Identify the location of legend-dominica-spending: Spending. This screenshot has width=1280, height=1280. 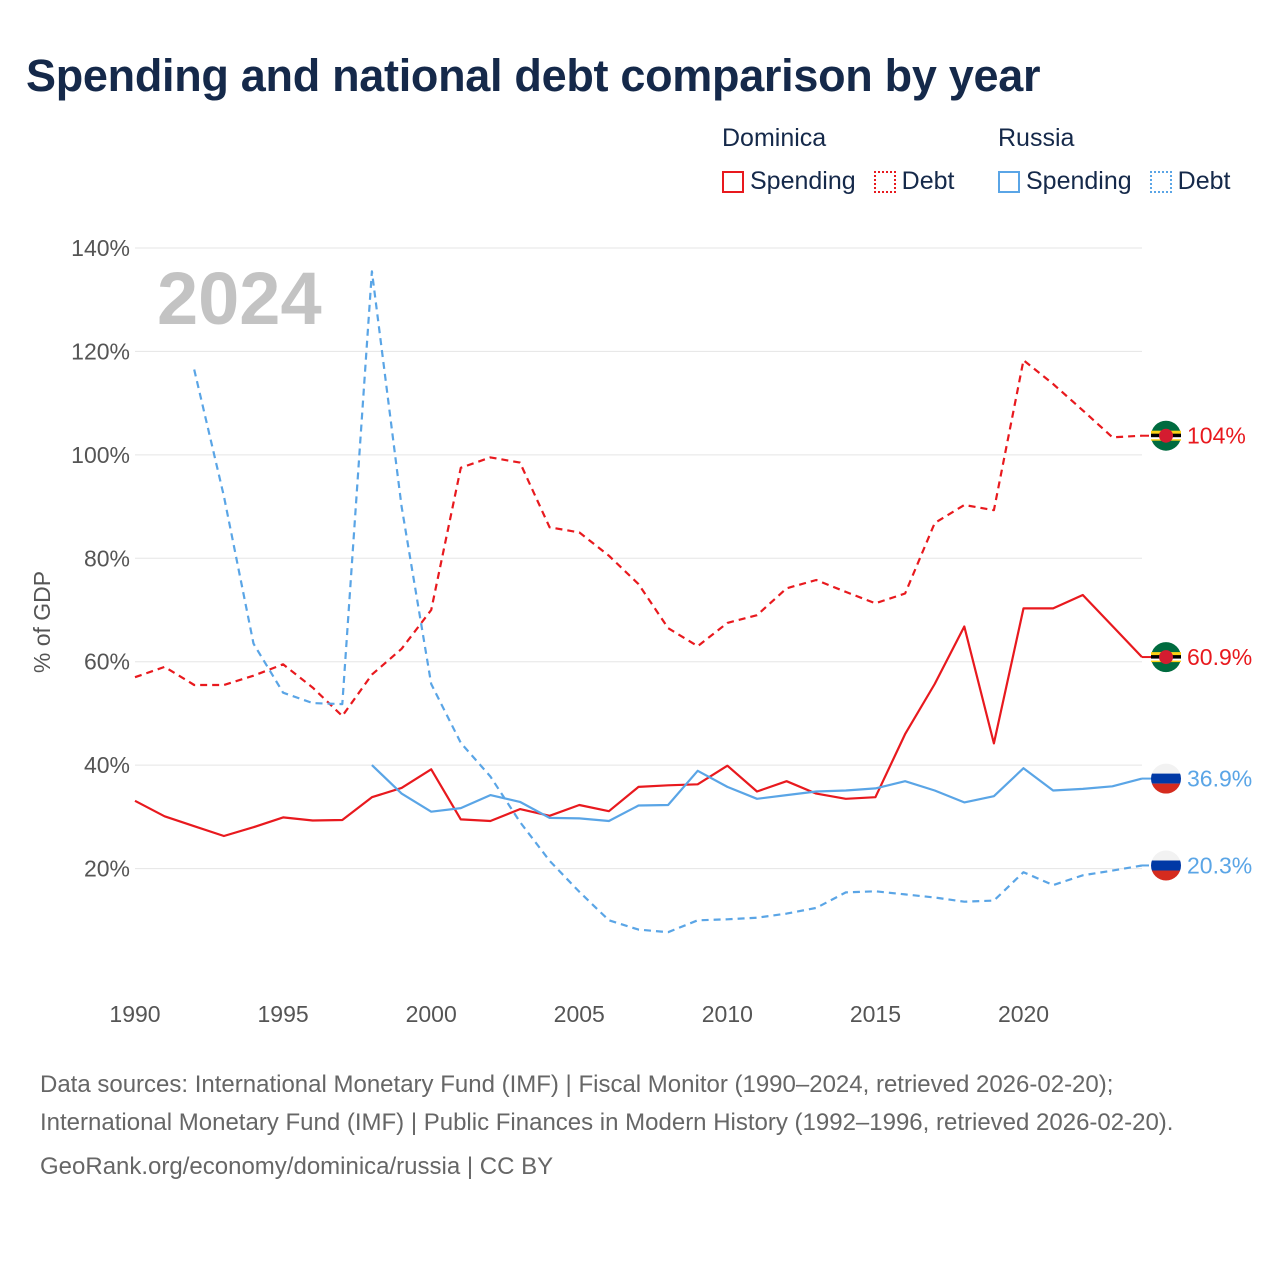
(789, 181).